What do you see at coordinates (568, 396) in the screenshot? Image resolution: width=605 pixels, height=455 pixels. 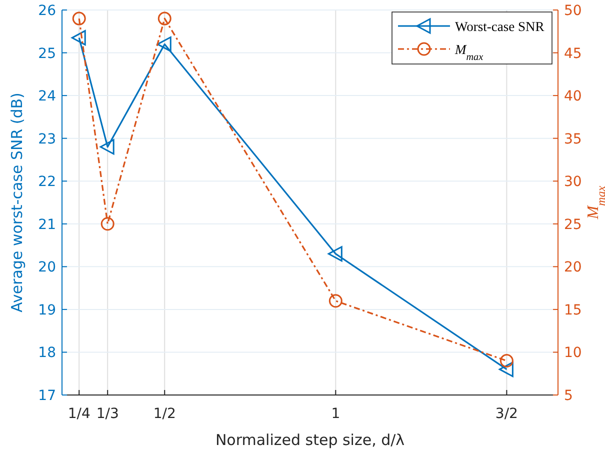 I see `y2-tick-label: 5` at bounding box center [568, 396].